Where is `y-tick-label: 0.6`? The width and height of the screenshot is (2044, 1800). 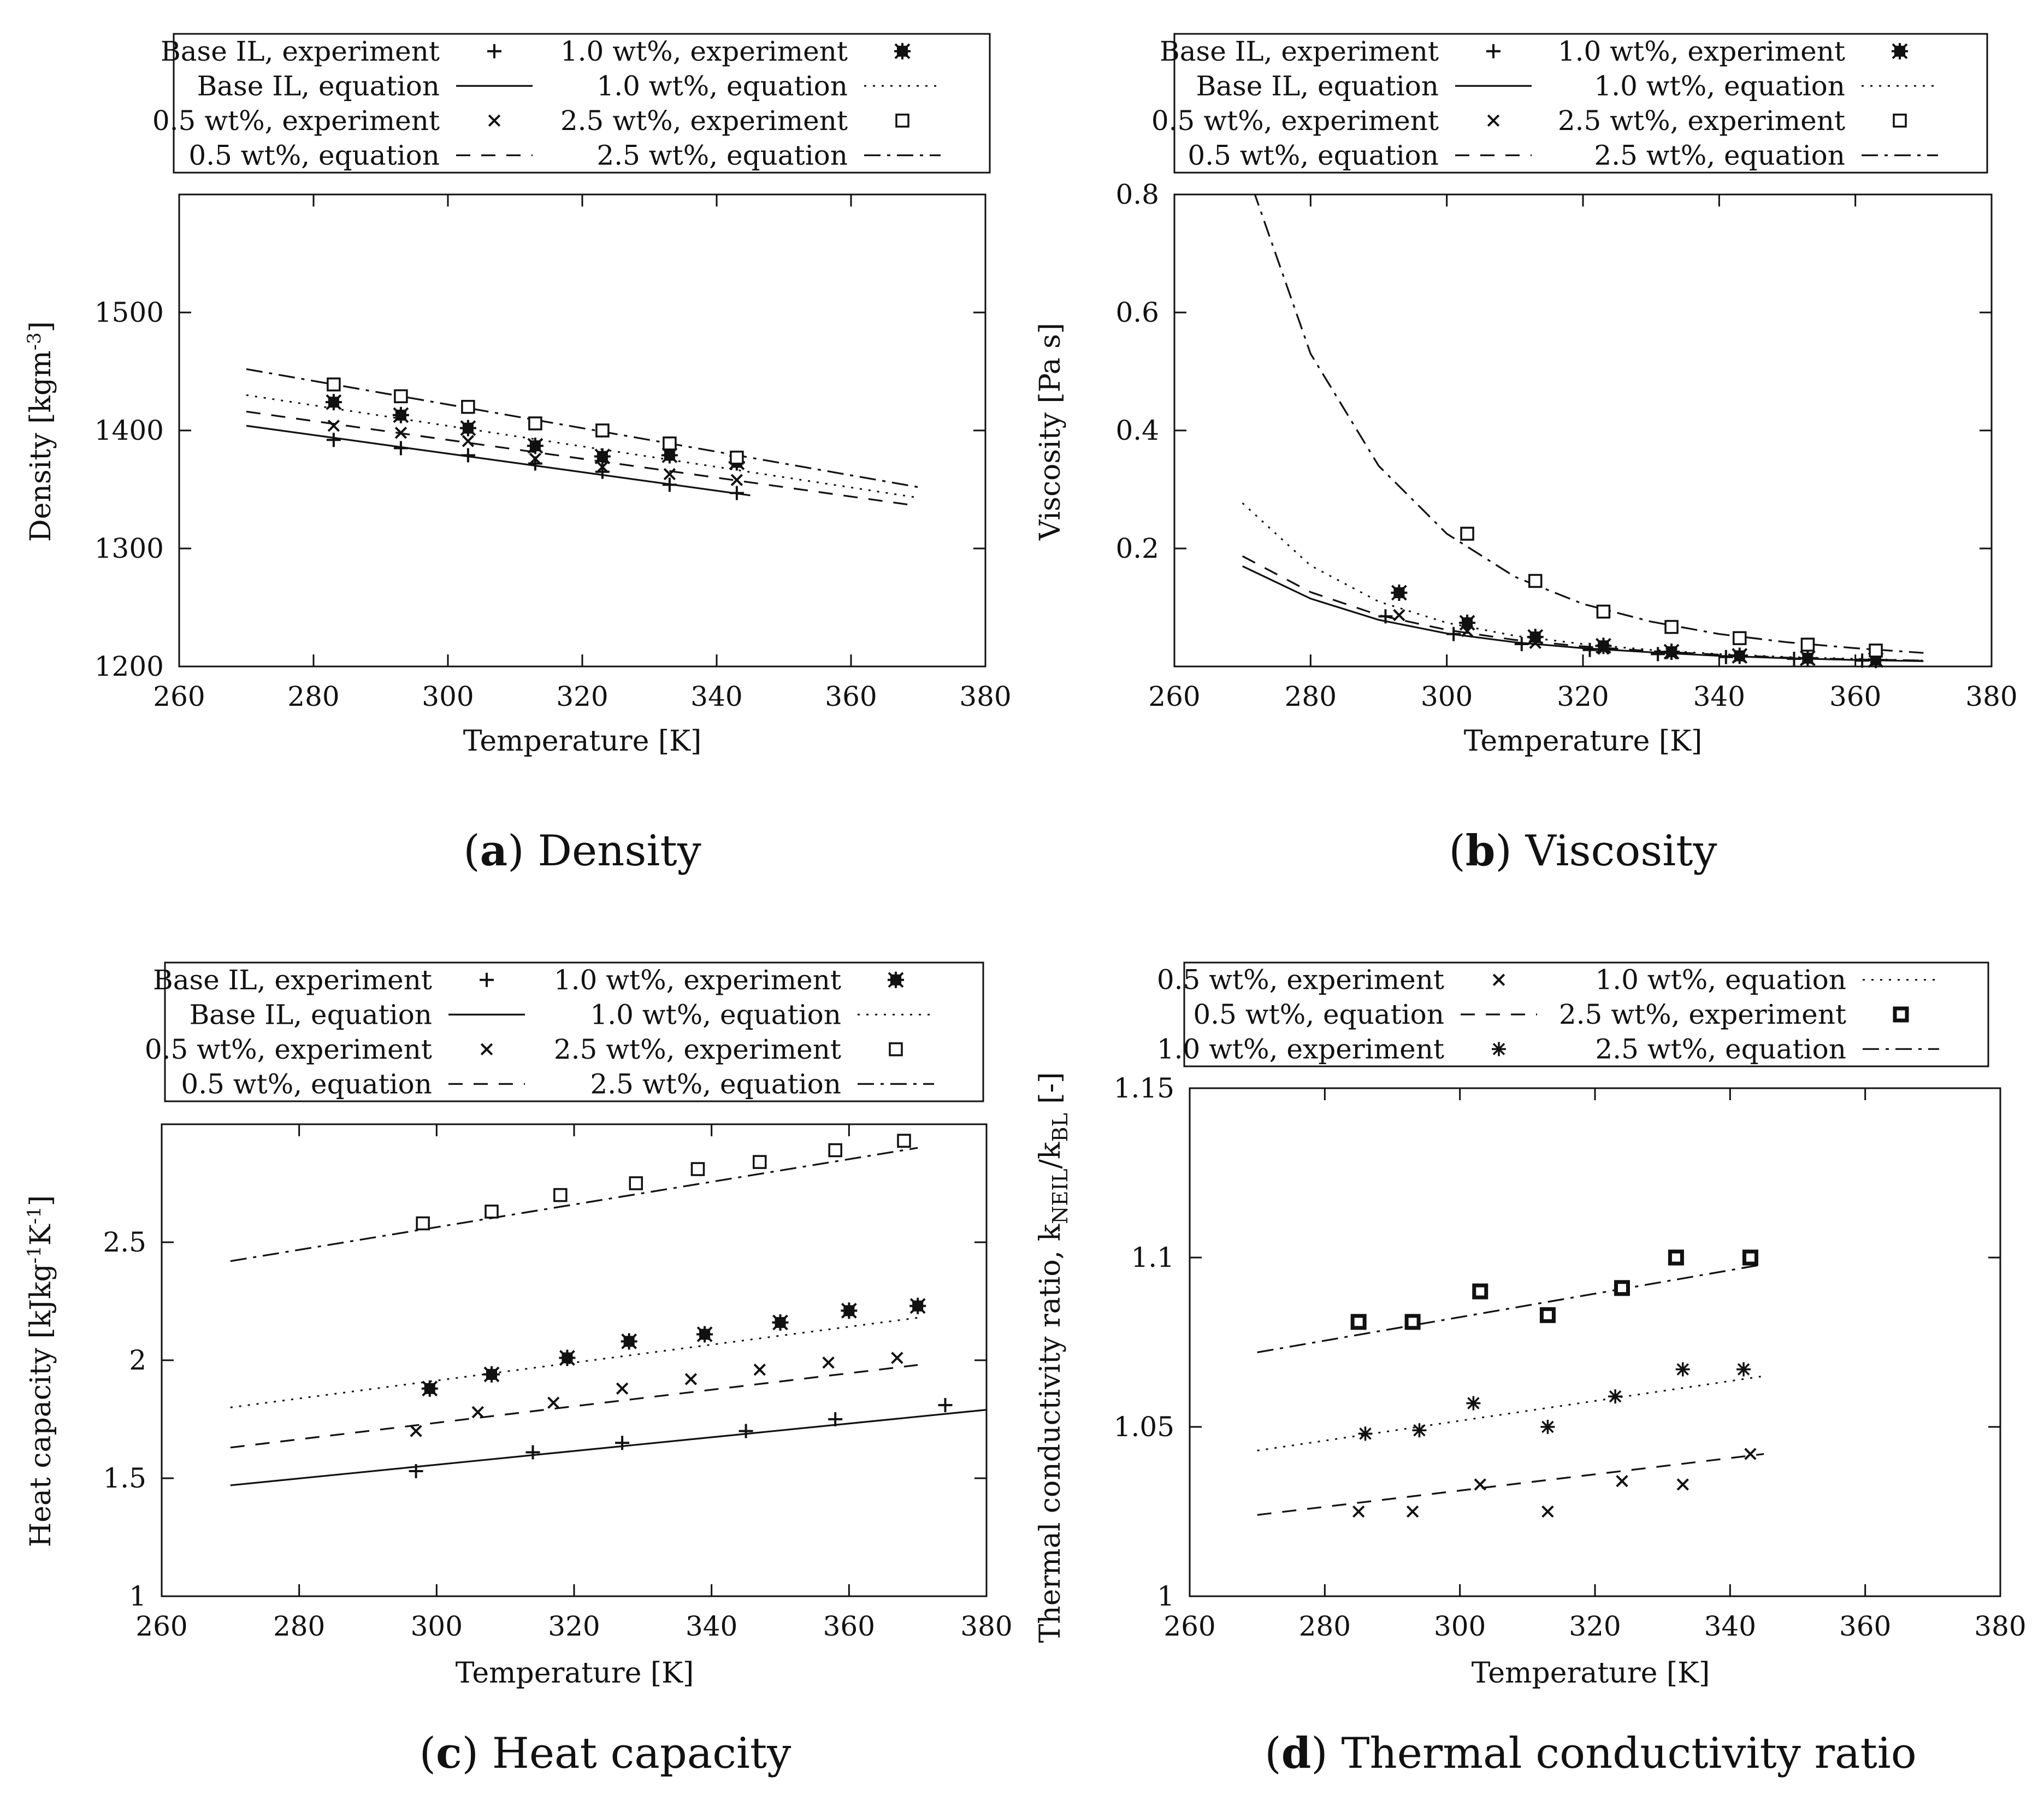 y-tick-label: 0.6 is located at coordinates (1137, 312).